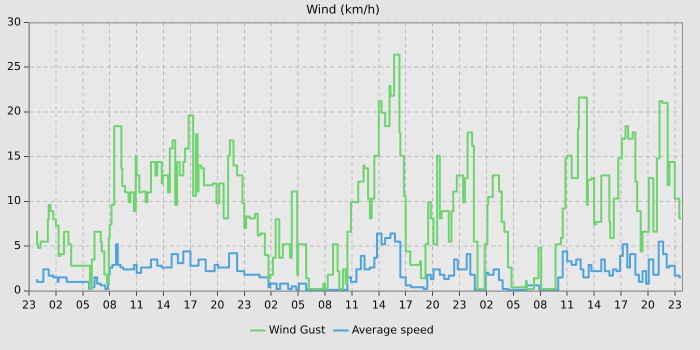  Describe the element at coordinates (393, 329) in the screenshot. I see `legend-label: Average speed` at that location.